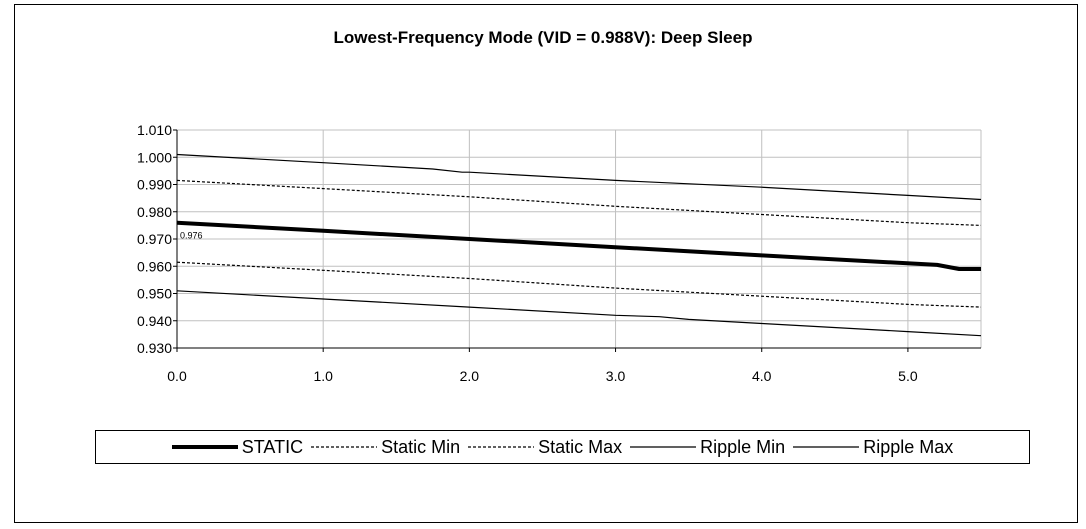  I want to click on series-line-static-max, so click(579, 202).